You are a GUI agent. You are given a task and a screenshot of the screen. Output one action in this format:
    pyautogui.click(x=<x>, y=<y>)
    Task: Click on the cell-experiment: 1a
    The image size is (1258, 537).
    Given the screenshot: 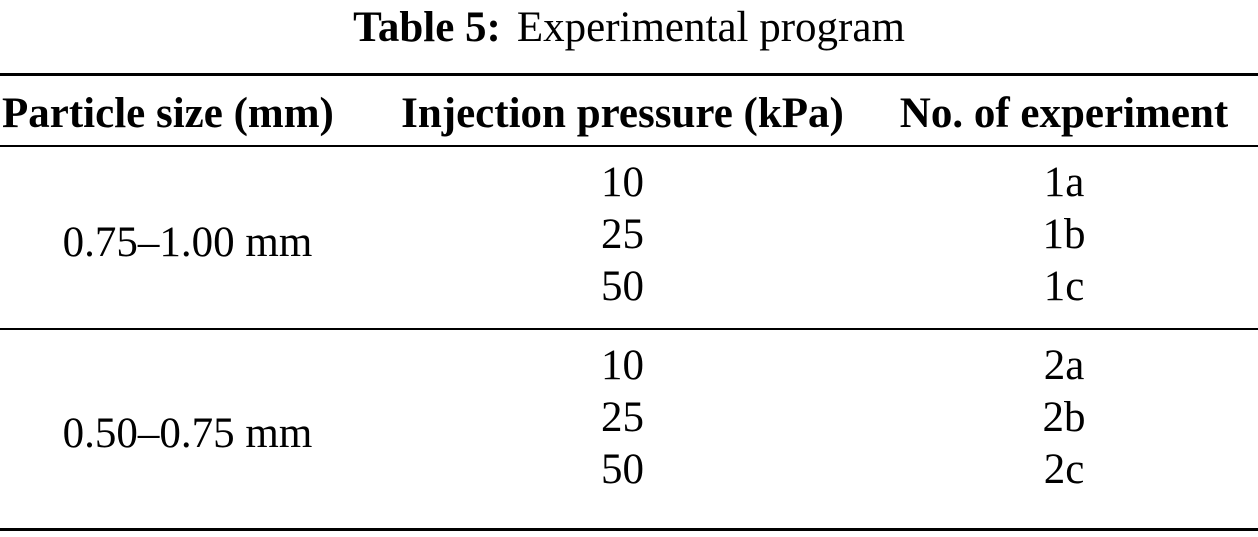 What is the action you would take?
    pyautogui.click(x=1064, y=182)
    